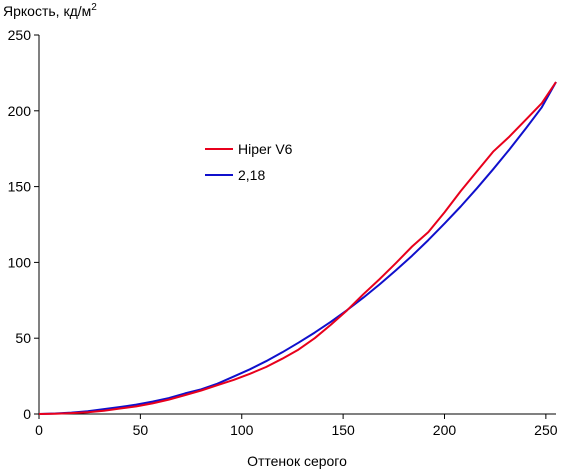  Describe the element at coordinates (343, 430) in the screenshot. I see `x-tick-label: 150` at that location.